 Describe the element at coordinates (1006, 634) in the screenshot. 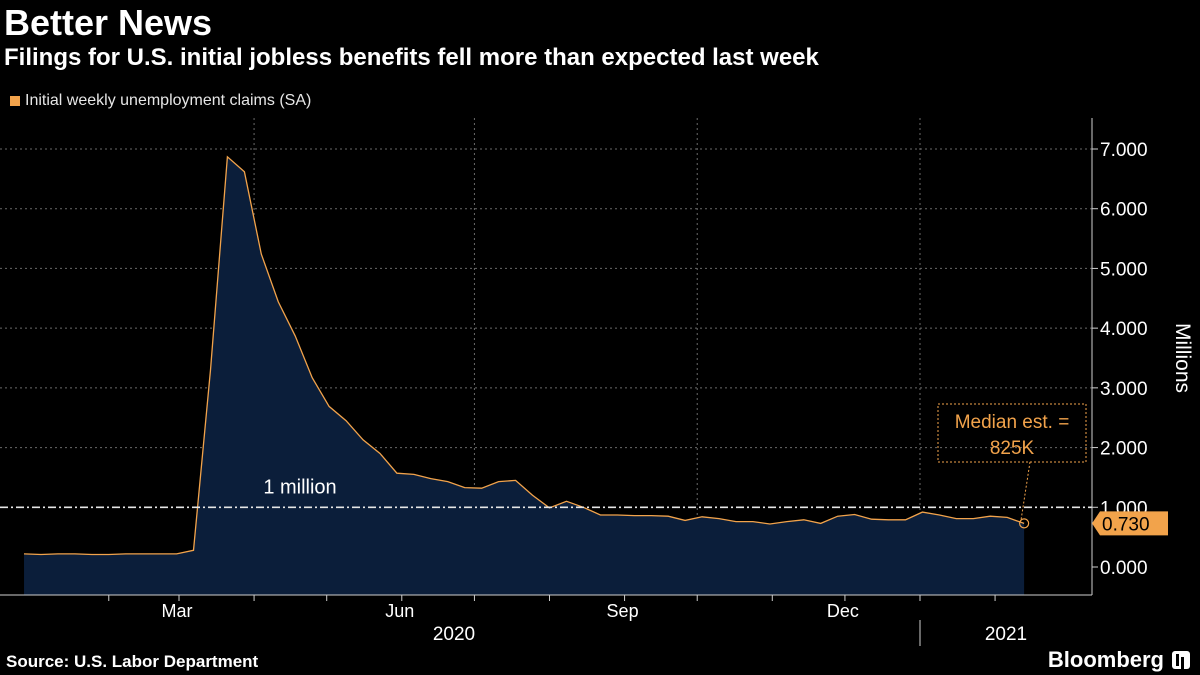

I see `year-label: 2021` at that location.